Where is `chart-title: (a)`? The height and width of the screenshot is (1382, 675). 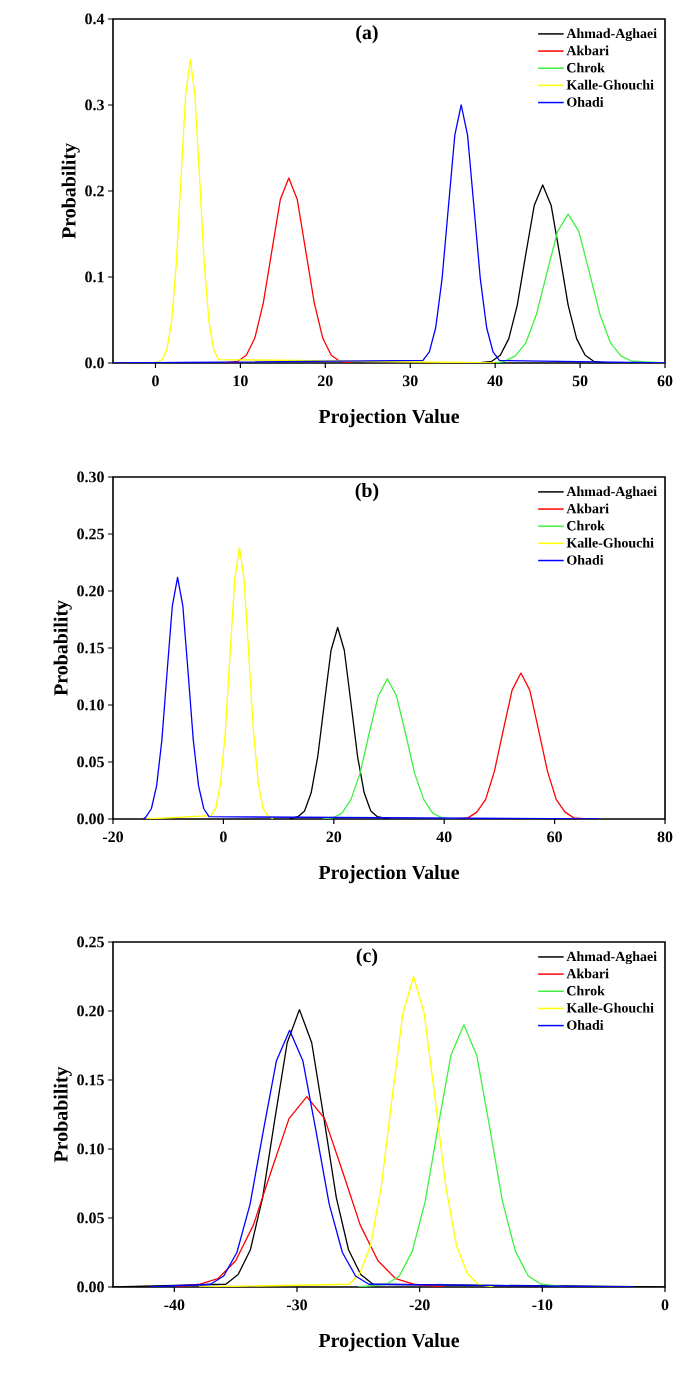 chart-title: (a) is located at coordinates (367, 34).